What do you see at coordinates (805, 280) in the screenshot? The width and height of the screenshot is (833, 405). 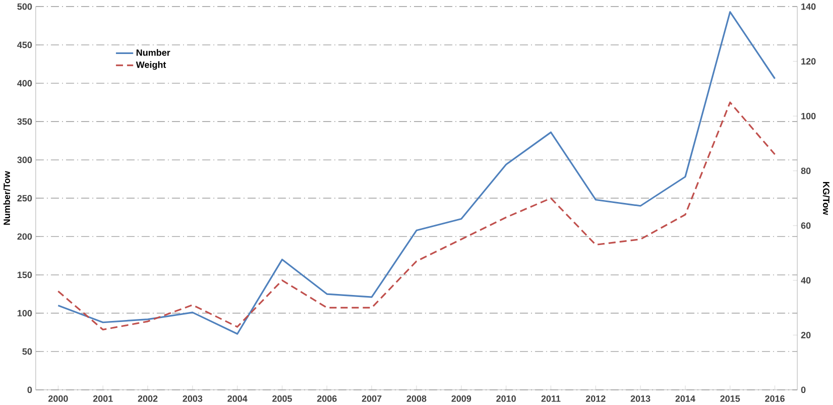 I see `y2-tick-label: 40` at bounding box center [805, 280].